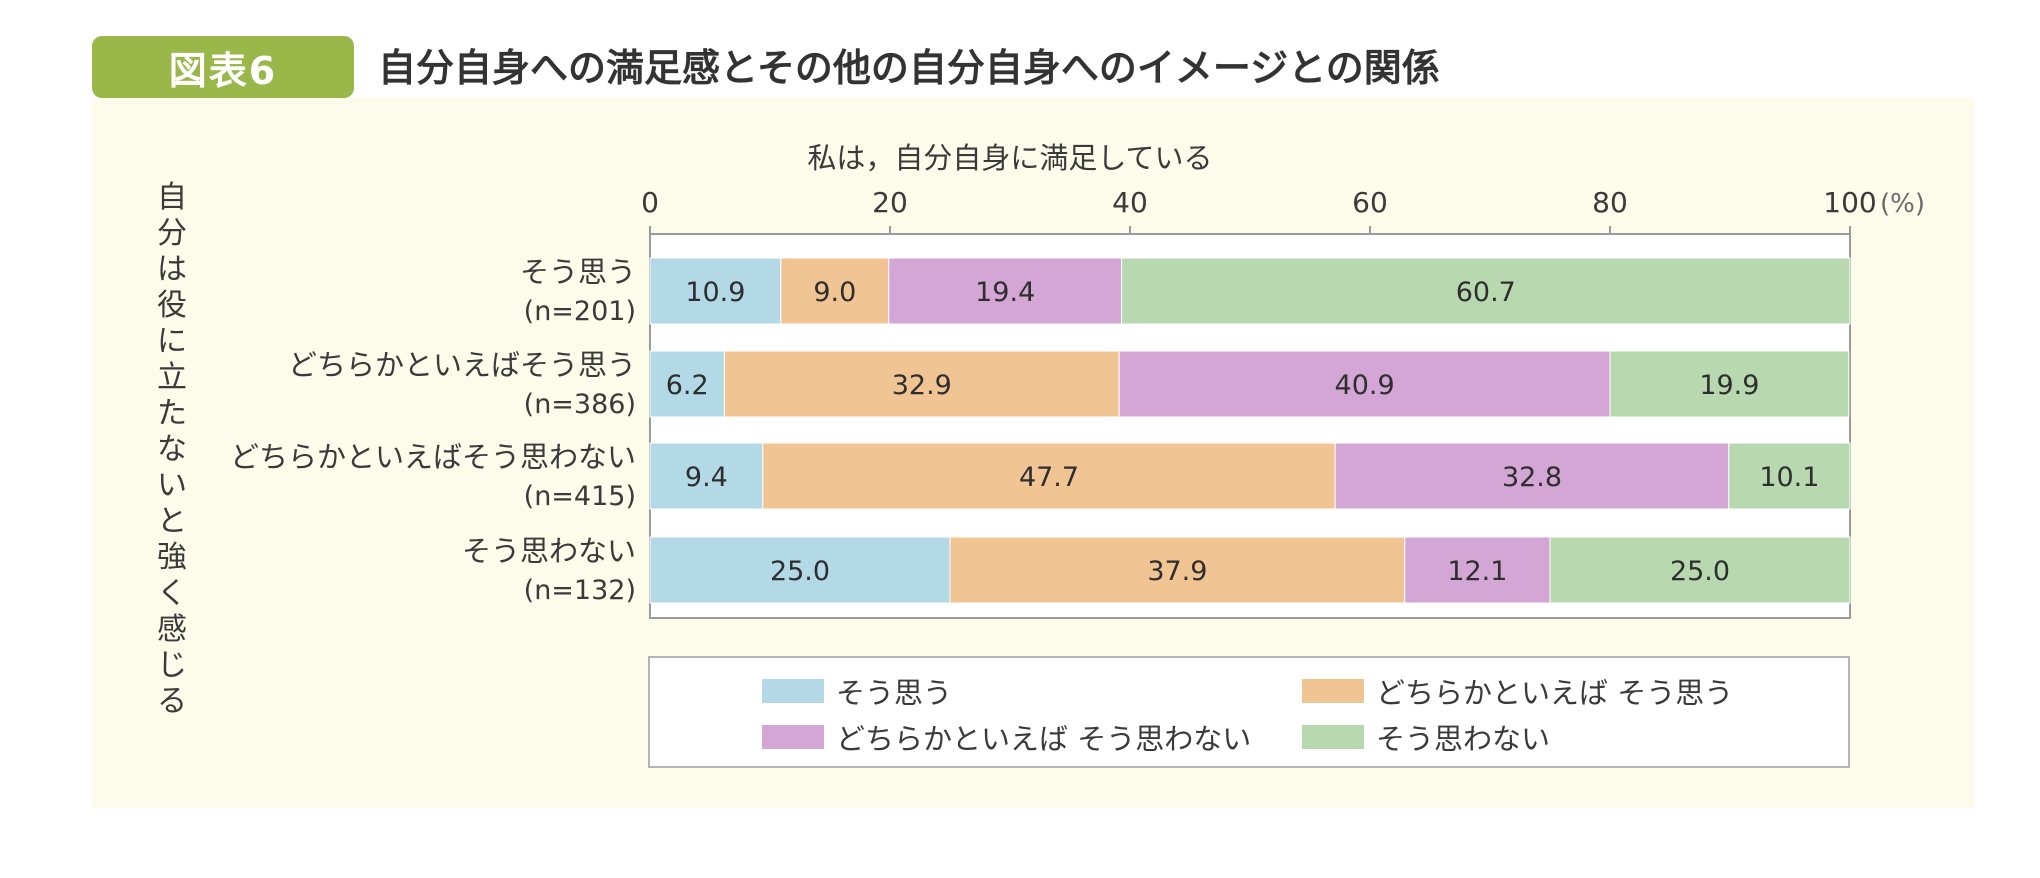 This screenshot has height=878, width=2040. I want to click on category-label: どちらかといえばそう思う, so click(462, 365).